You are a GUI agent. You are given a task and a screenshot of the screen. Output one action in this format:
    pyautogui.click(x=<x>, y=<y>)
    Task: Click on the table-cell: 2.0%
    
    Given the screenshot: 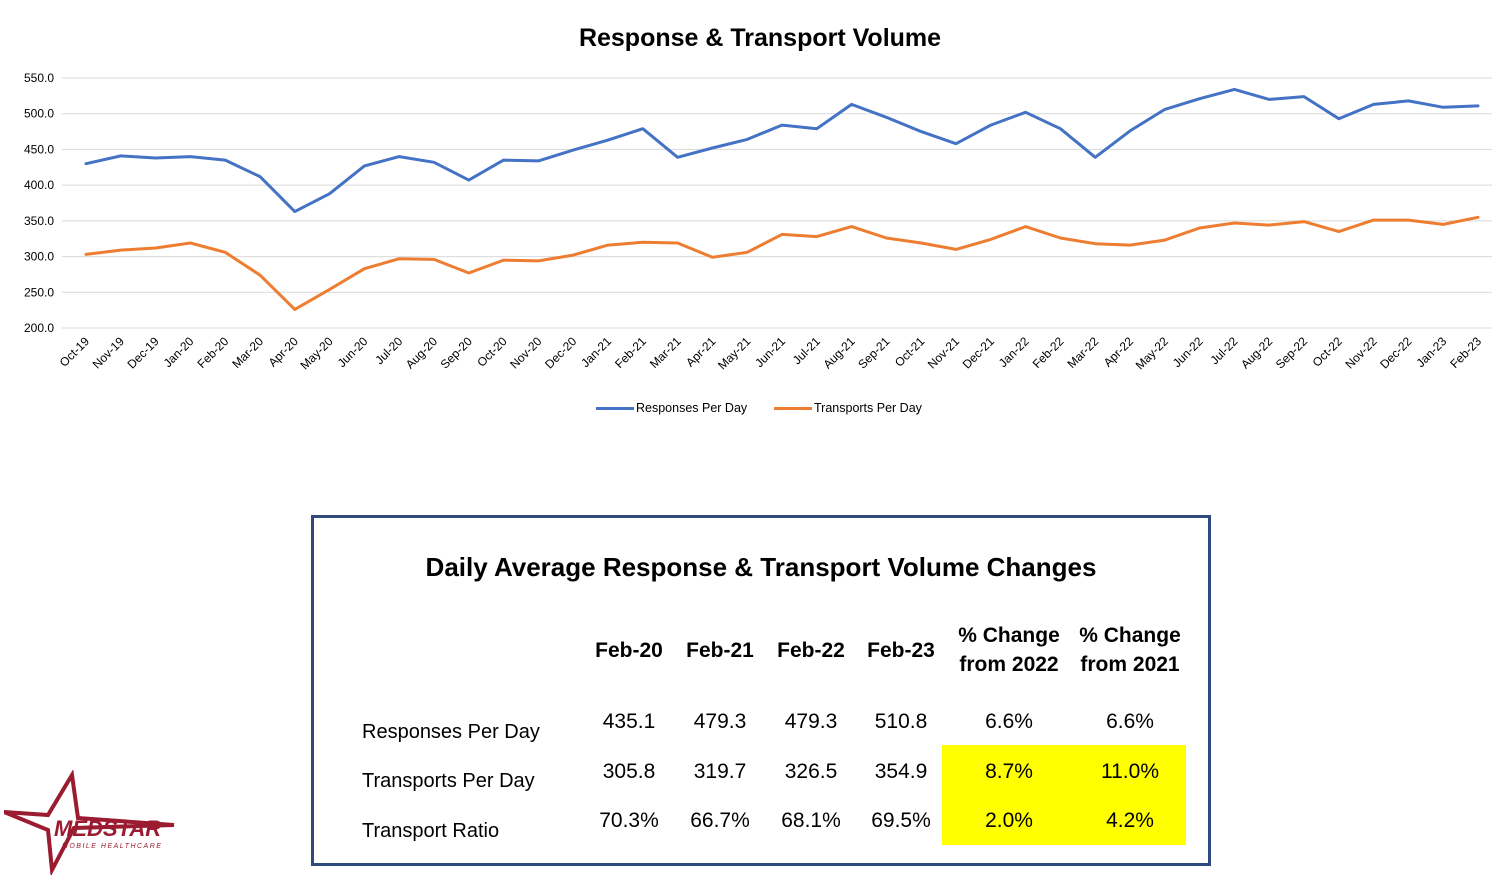 What is the action you would take?
    pyautogui.click(x=1009, y=820)
    